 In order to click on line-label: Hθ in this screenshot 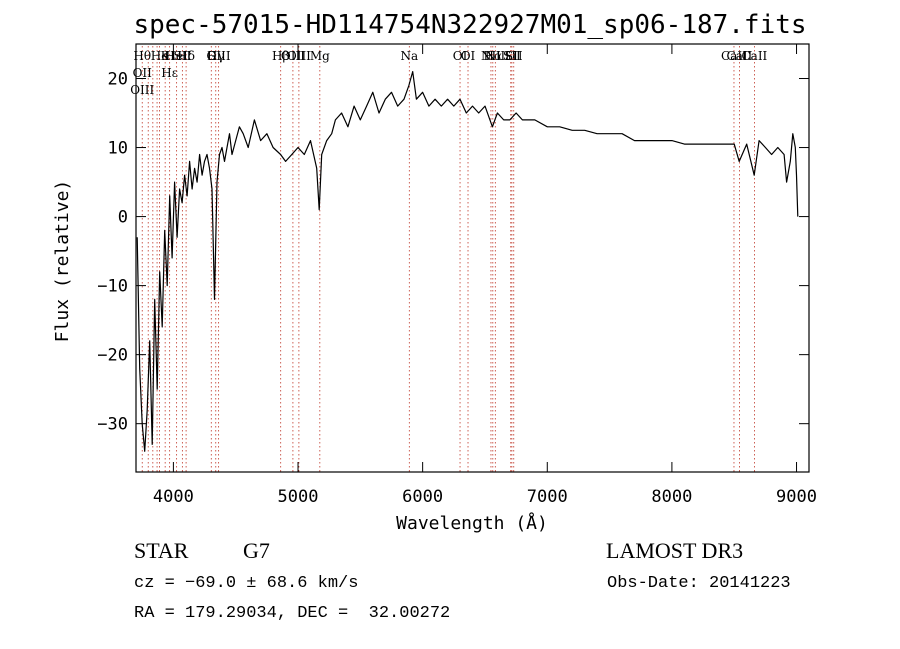, I will do `click(142, 56)`.